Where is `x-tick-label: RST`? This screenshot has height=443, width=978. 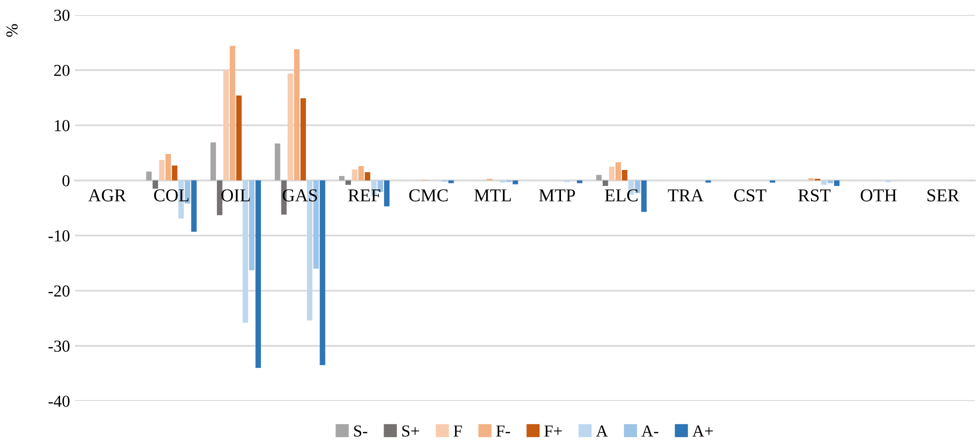 x-tick-label: RST is located at coordinates (814, 195).